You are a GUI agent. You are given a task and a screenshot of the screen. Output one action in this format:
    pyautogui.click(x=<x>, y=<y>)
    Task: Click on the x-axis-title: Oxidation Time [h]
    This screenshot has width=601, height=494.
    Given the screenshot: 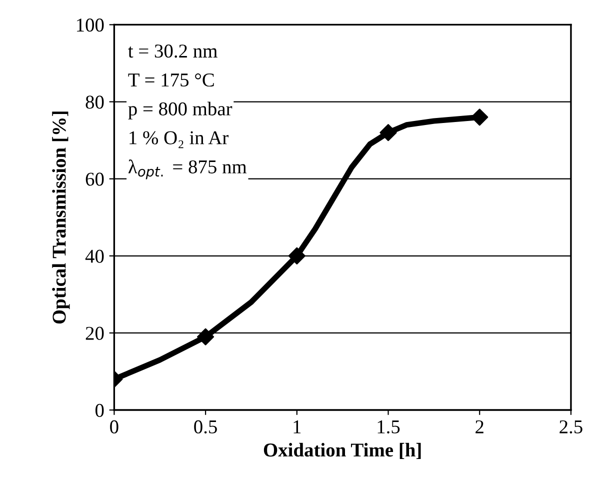 What is the action you would take?
    pyautogui.click(x=342, y=451)
    